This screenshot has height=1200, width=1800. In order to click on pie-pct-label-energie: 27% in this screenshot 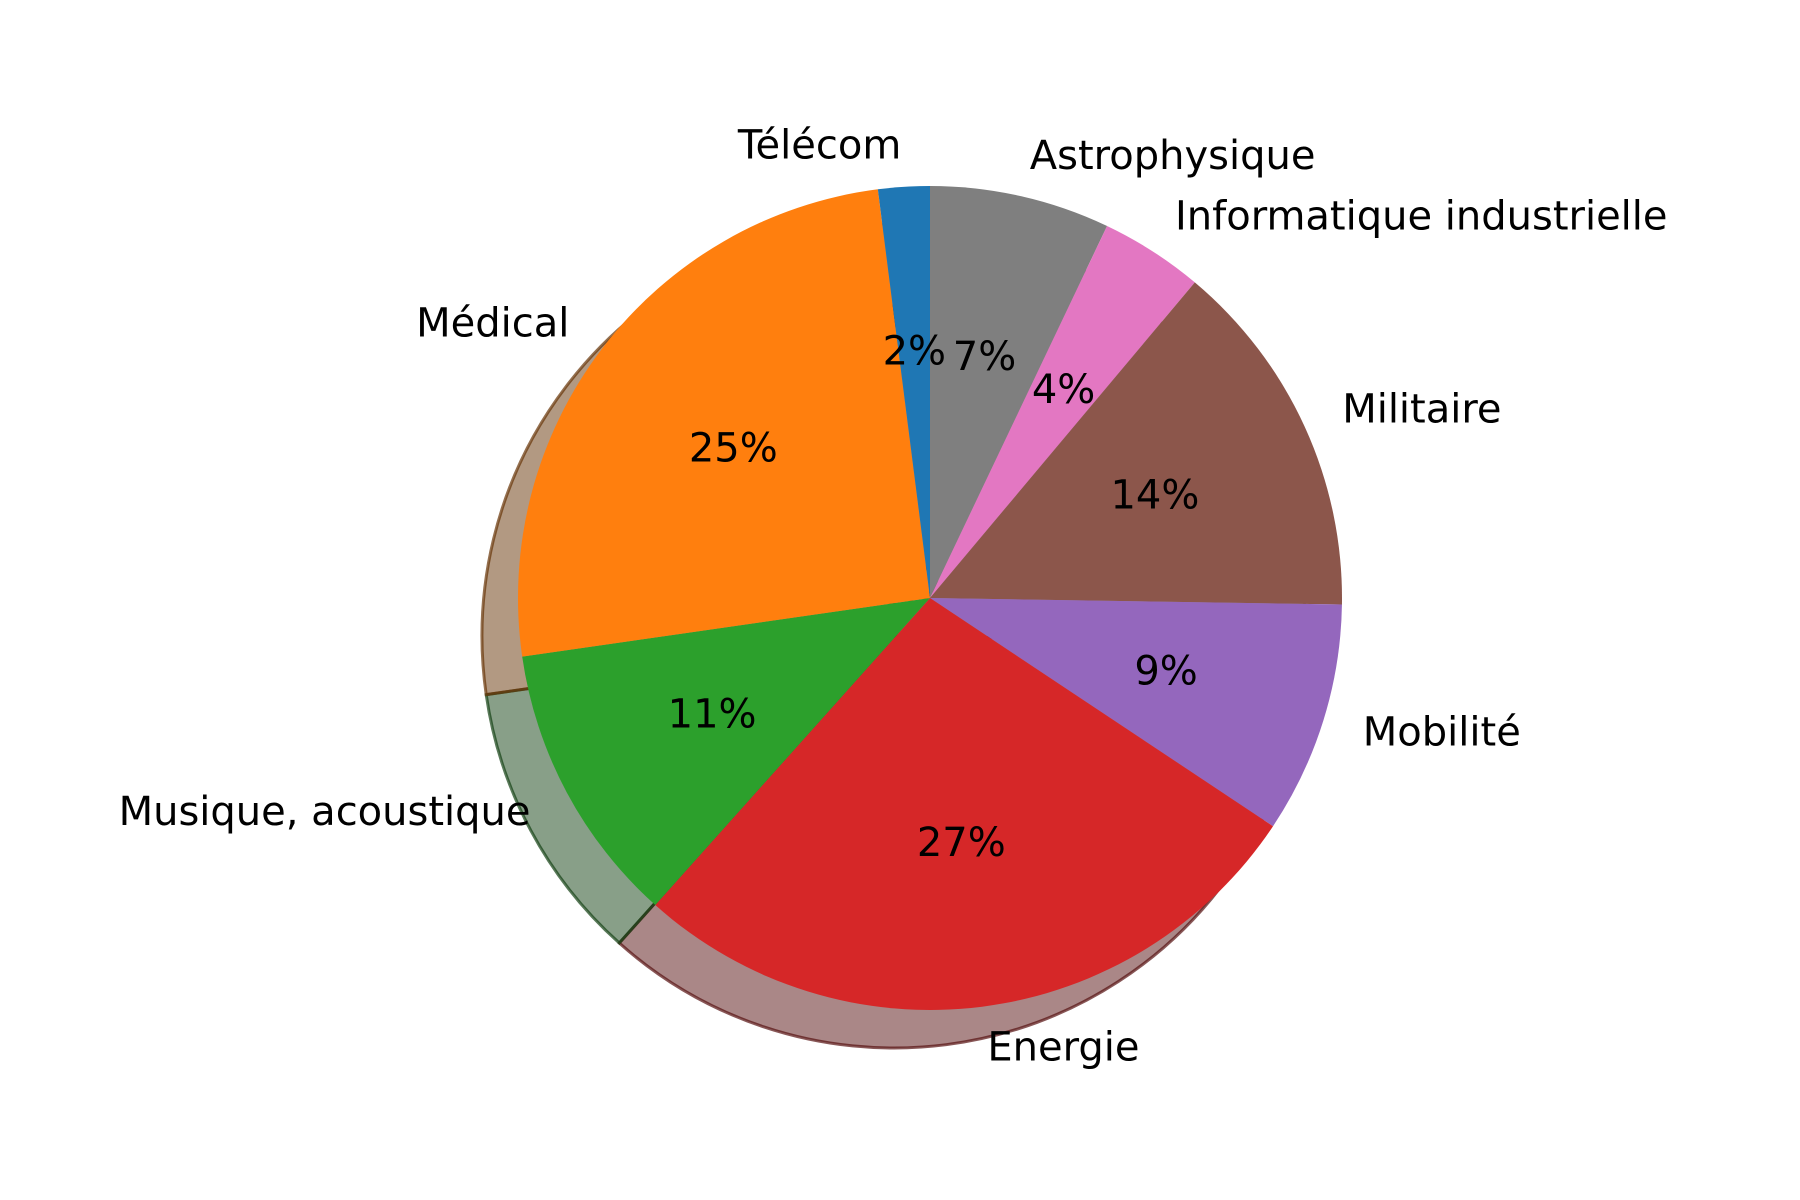, I will do `click(961, 843)`.